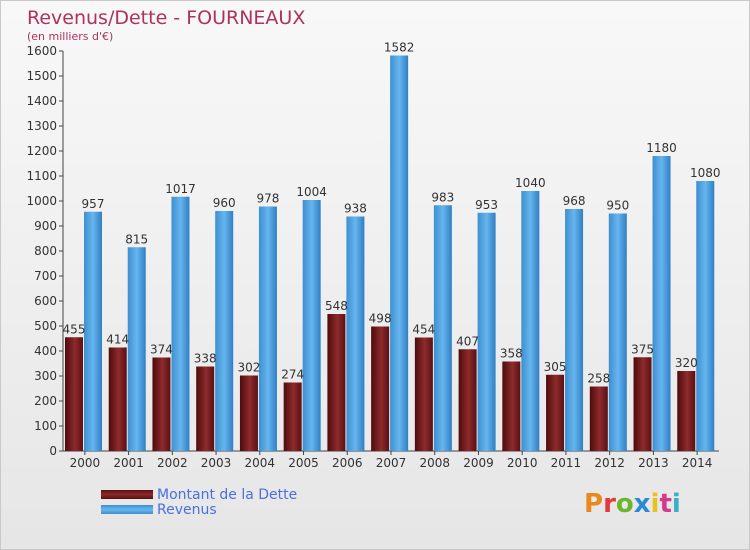  What do you see at coordinates (705, 173) in the screenshot?
I see `value-label-revenue-2014: 1080` at bounding box center [705, 173].